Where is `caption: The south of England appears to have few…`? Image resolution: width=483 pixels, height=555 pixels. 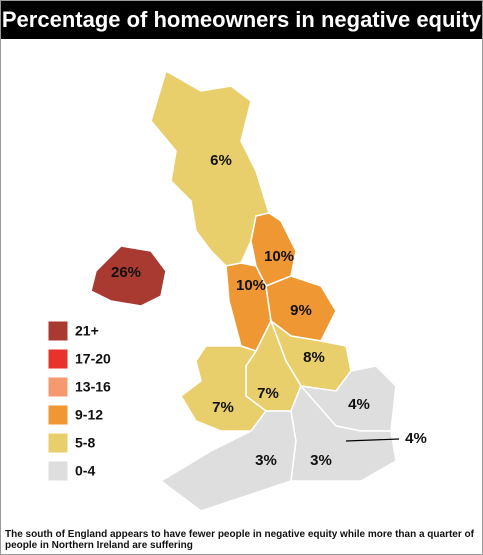 caption: The south of England appears to have few… is located at coordinates (239, 540).